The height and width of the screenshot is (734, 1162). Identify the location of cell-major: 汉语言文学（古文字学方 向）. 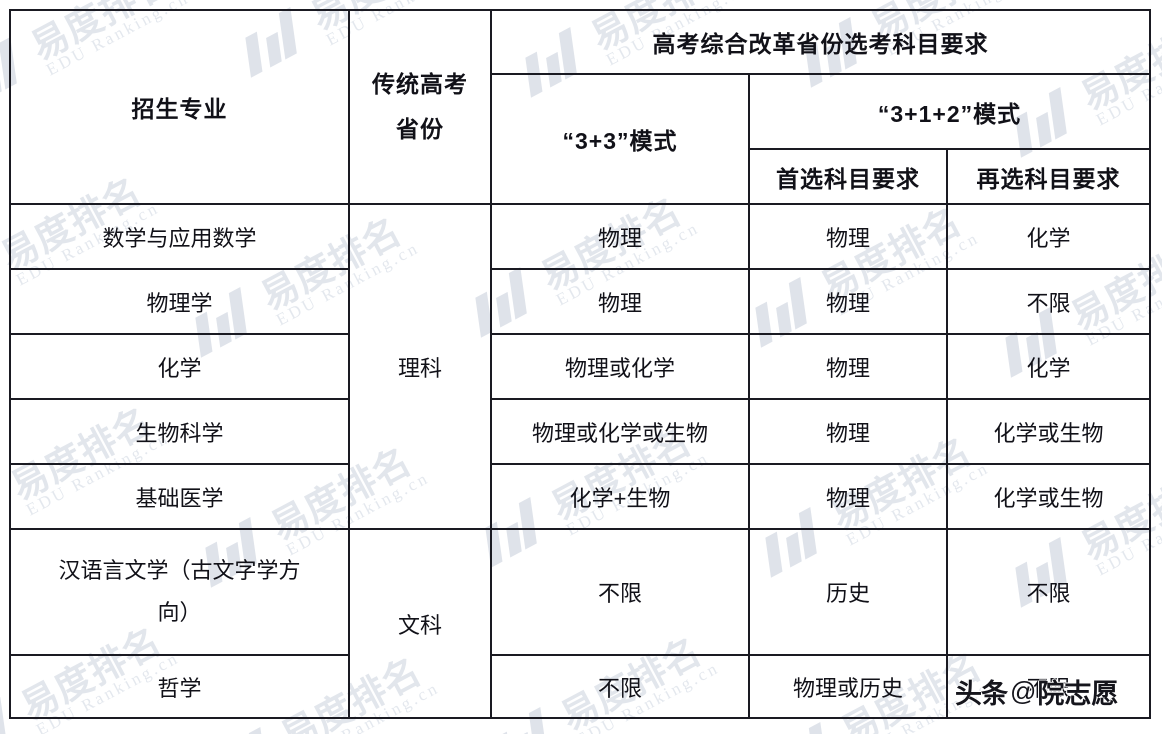
(179, 592).